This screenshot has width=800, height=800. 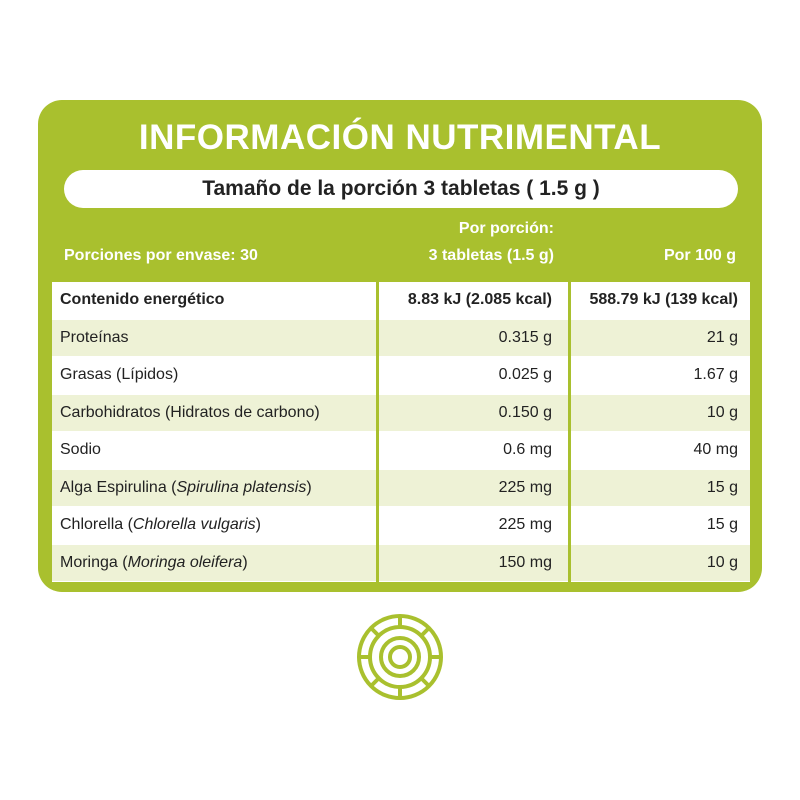 I want to click on column-header: Por 100 g, so click(x=699, y=255).